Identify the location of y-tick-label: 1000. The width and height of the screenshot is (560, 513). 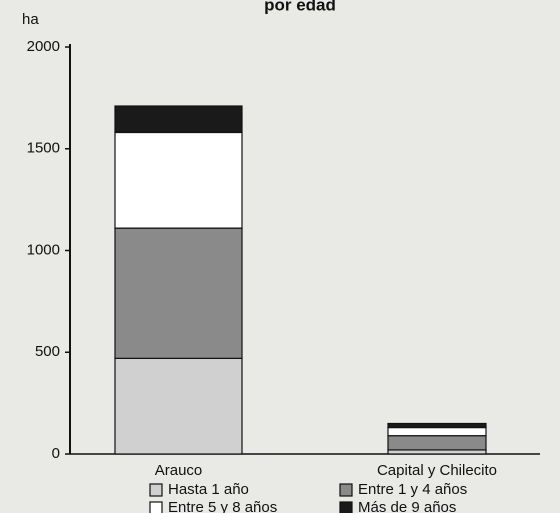
(43, 249).